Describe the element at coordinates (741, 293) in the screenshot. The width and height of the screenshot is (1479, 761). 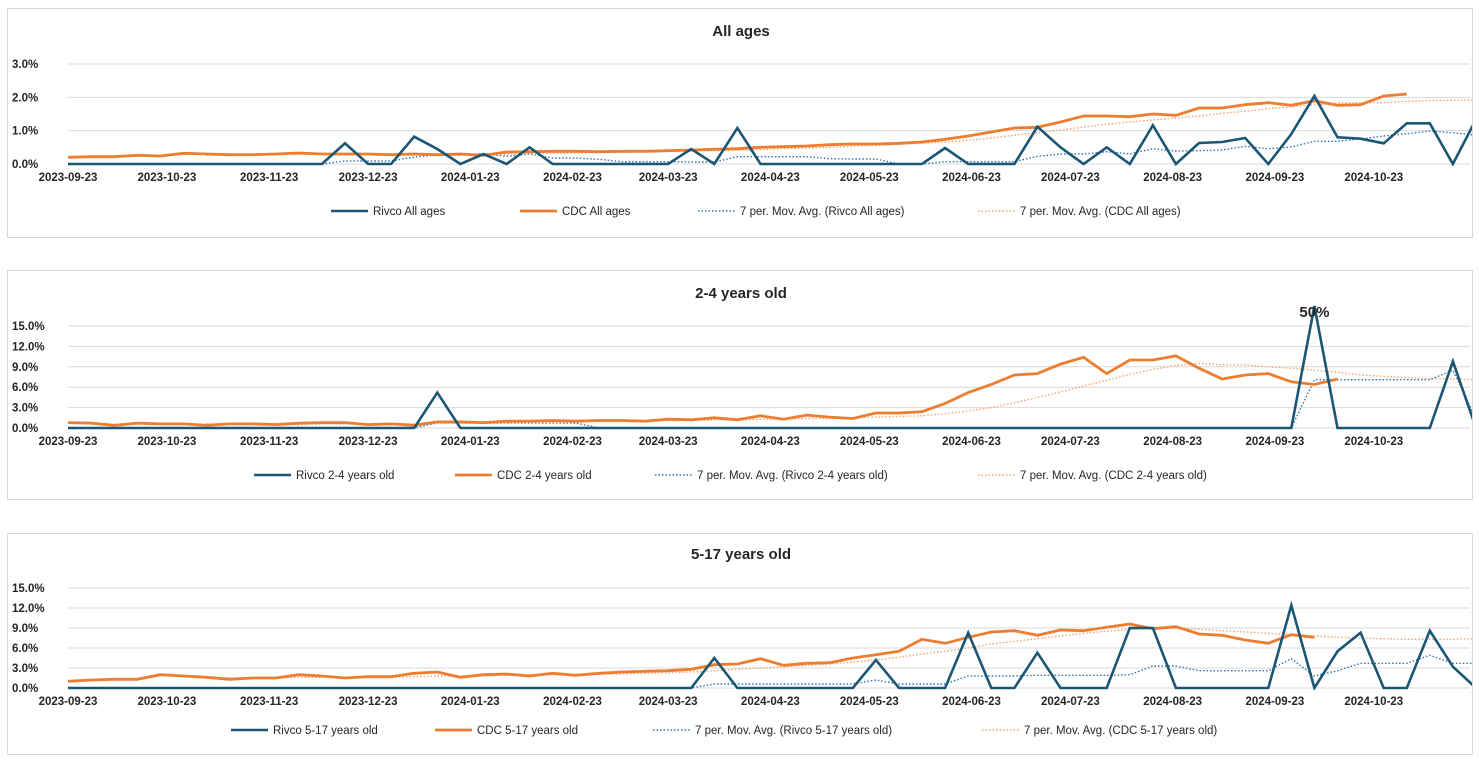
I see `chart-title: 2-4 years old` at that location.